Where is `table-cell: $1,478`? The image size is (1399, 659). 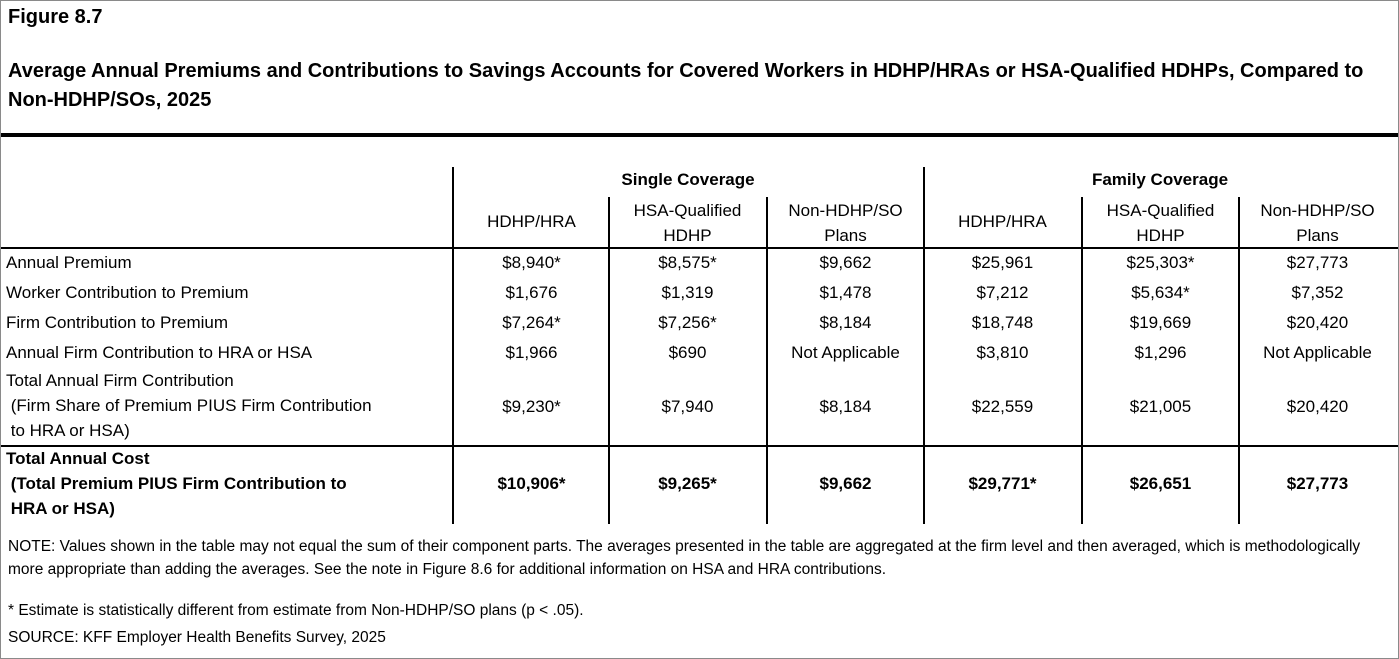 table-cell: $1,478 is located at coordinates (845, 292).